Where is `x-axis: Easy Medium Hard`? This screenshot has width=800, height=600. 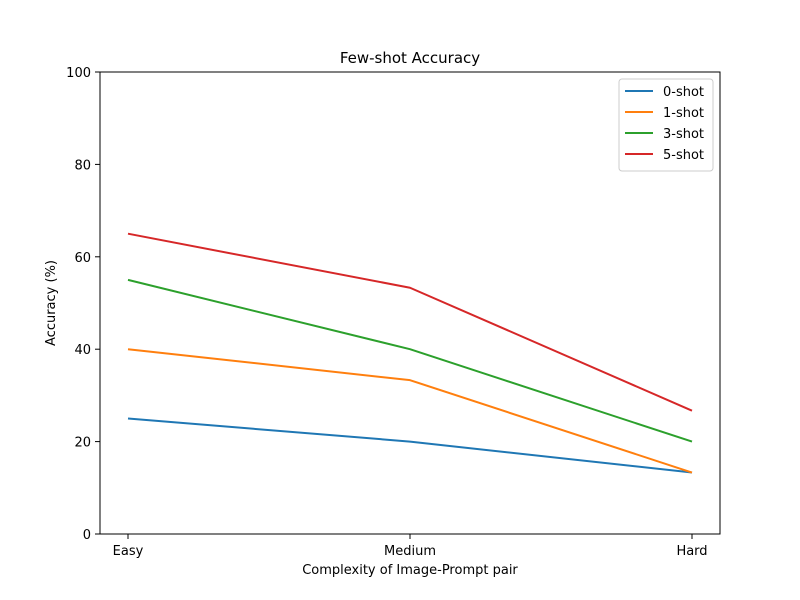
x-axis: Easy Medium Hard is located at coordinates (410, 546).